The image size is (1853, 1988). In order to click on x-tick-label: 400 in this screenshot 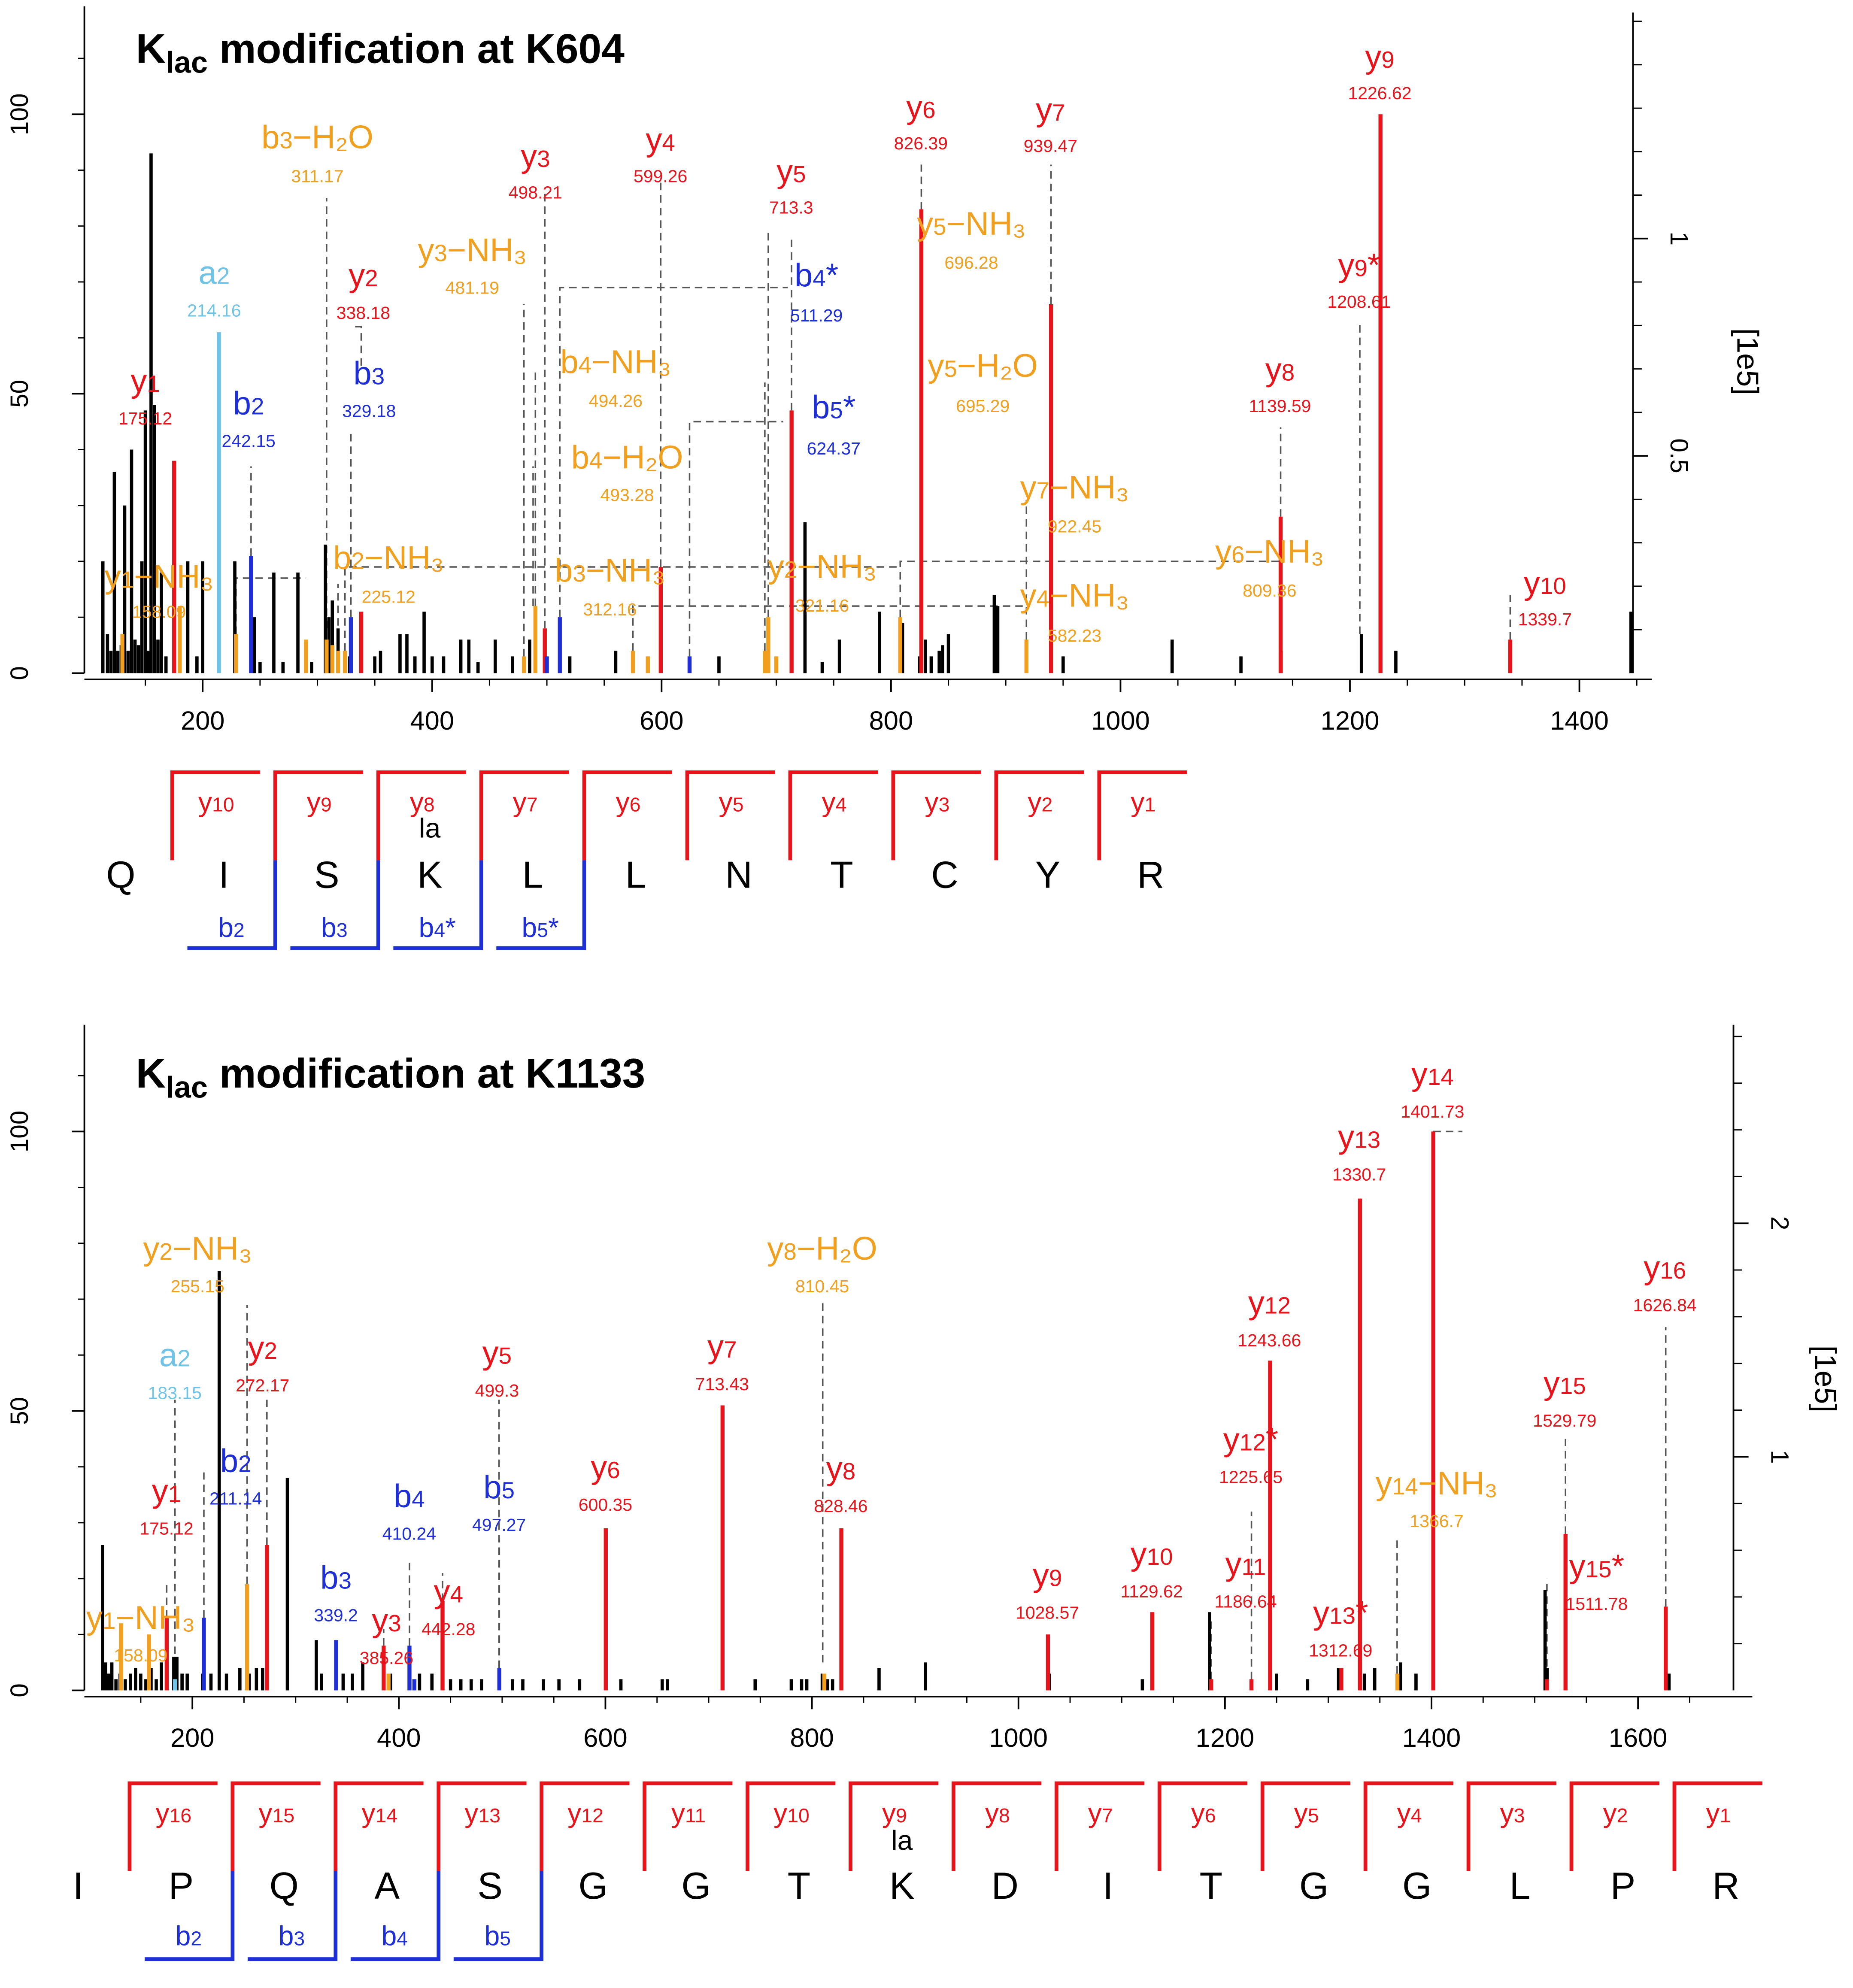, I will do `click(399, 1738)`.